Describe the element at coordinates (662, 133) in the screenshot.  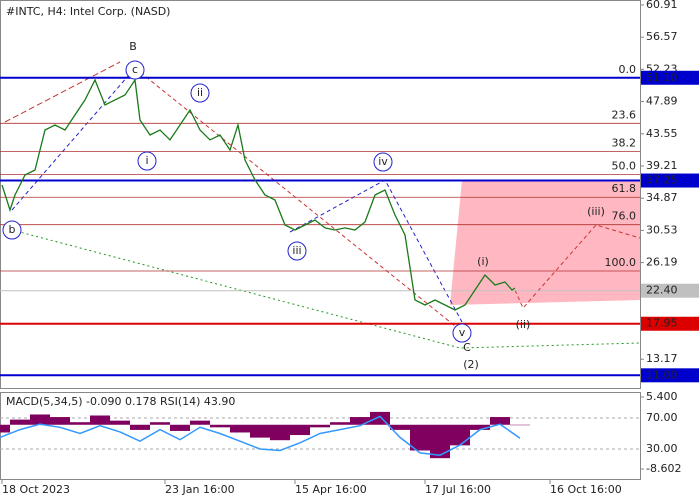
I see `y-tick-label: 43.55` at that location.